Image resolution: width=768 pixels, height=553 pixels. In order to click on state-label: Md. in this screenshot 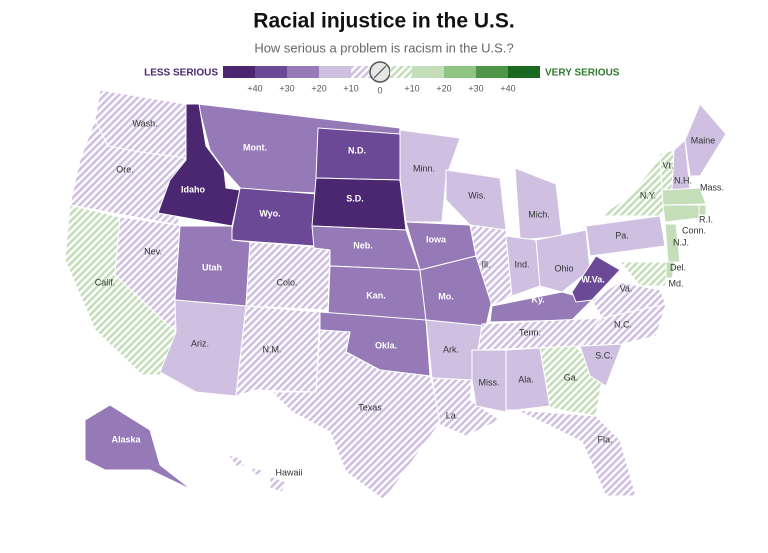, I will do `click(675, 283)`.